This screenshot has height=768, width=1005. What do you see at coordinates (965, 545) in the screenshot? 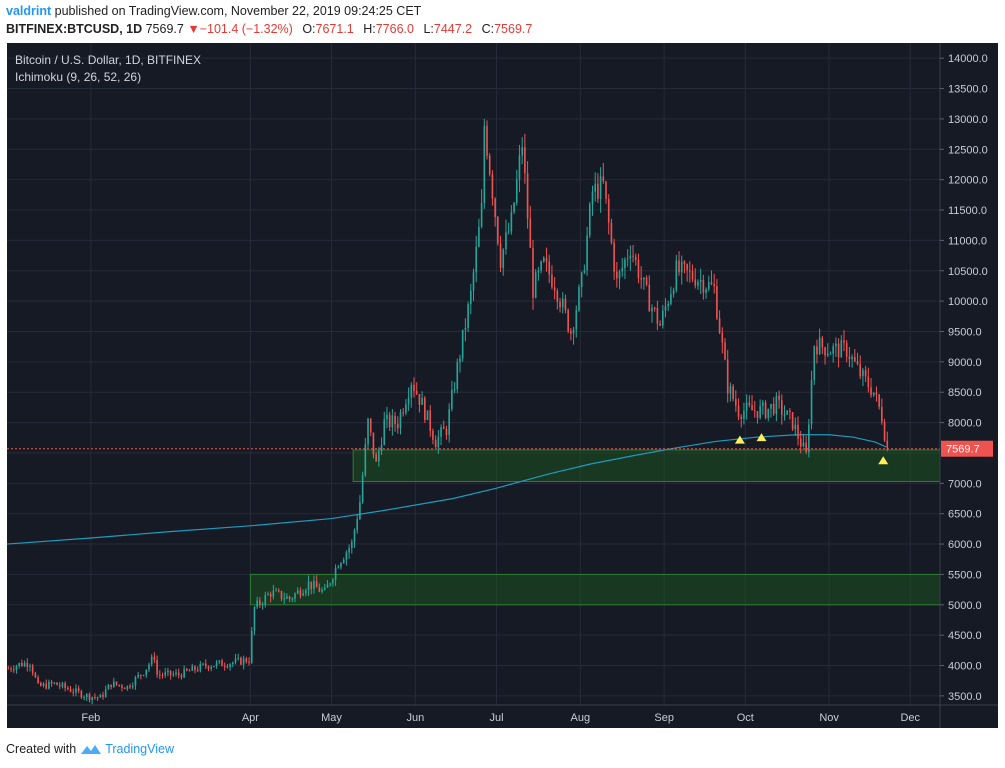
I see `price-tick-label: 6000.0` at bounding box center [965, 545].